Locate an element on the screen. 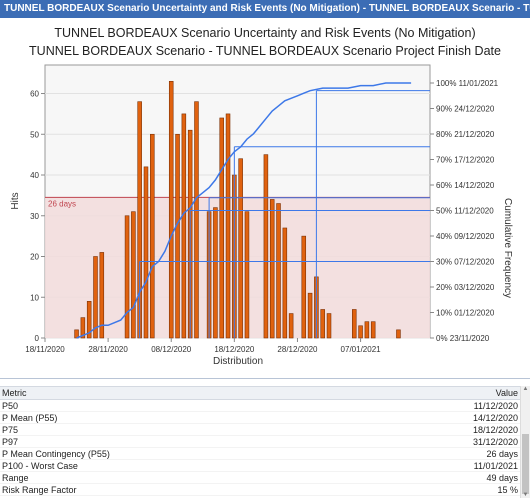  y2-tick-label: 90% 24/12/2020 is located at coordinates (465, 109).